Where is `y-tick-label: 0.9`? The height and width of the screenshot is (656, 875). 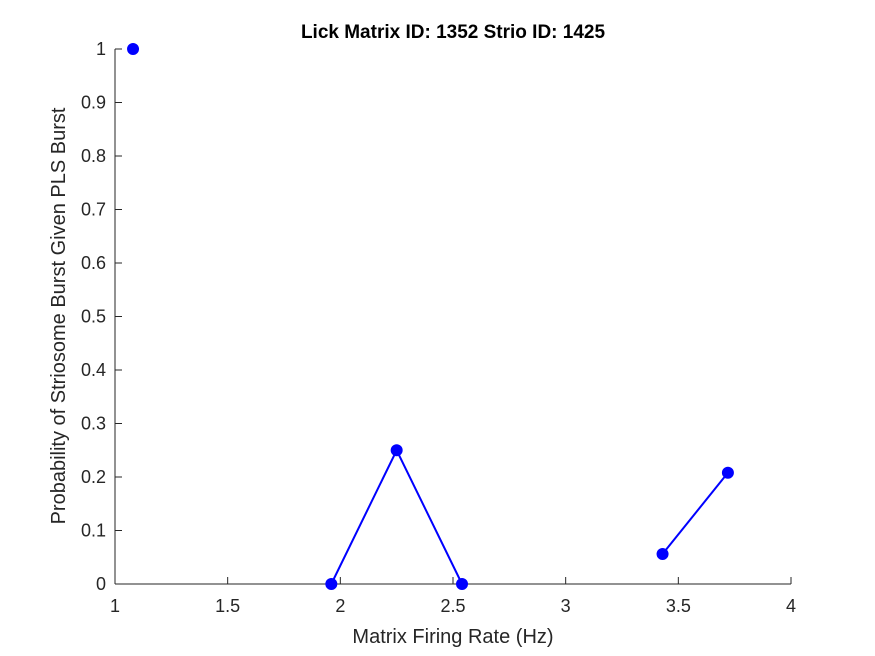
y-tick-label: 0.9 is located at coordinates (93, 103).